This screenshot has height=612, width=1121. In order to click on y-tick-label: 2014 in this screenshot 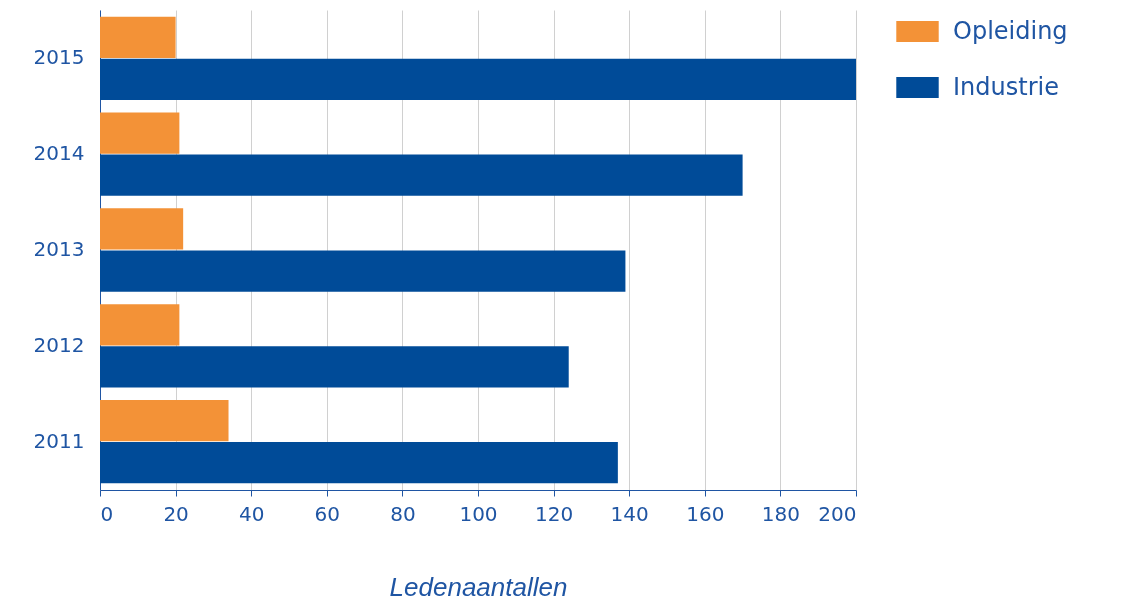, I will do `click(59, 153)`.